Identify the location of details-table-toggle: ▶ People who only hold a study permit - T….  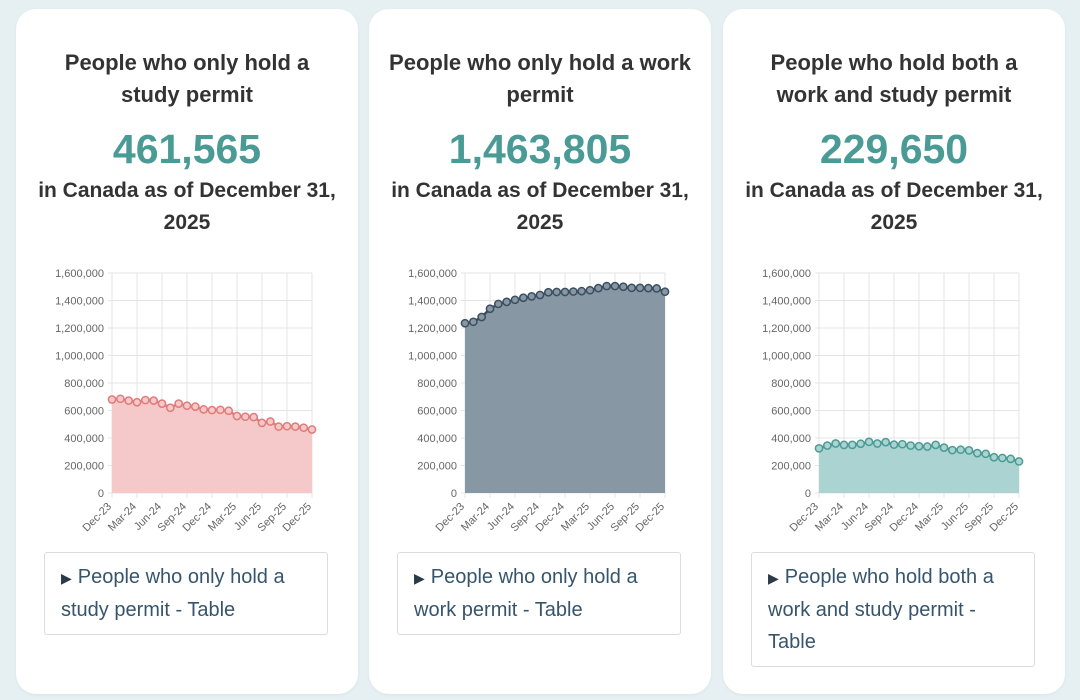
(186, 593).